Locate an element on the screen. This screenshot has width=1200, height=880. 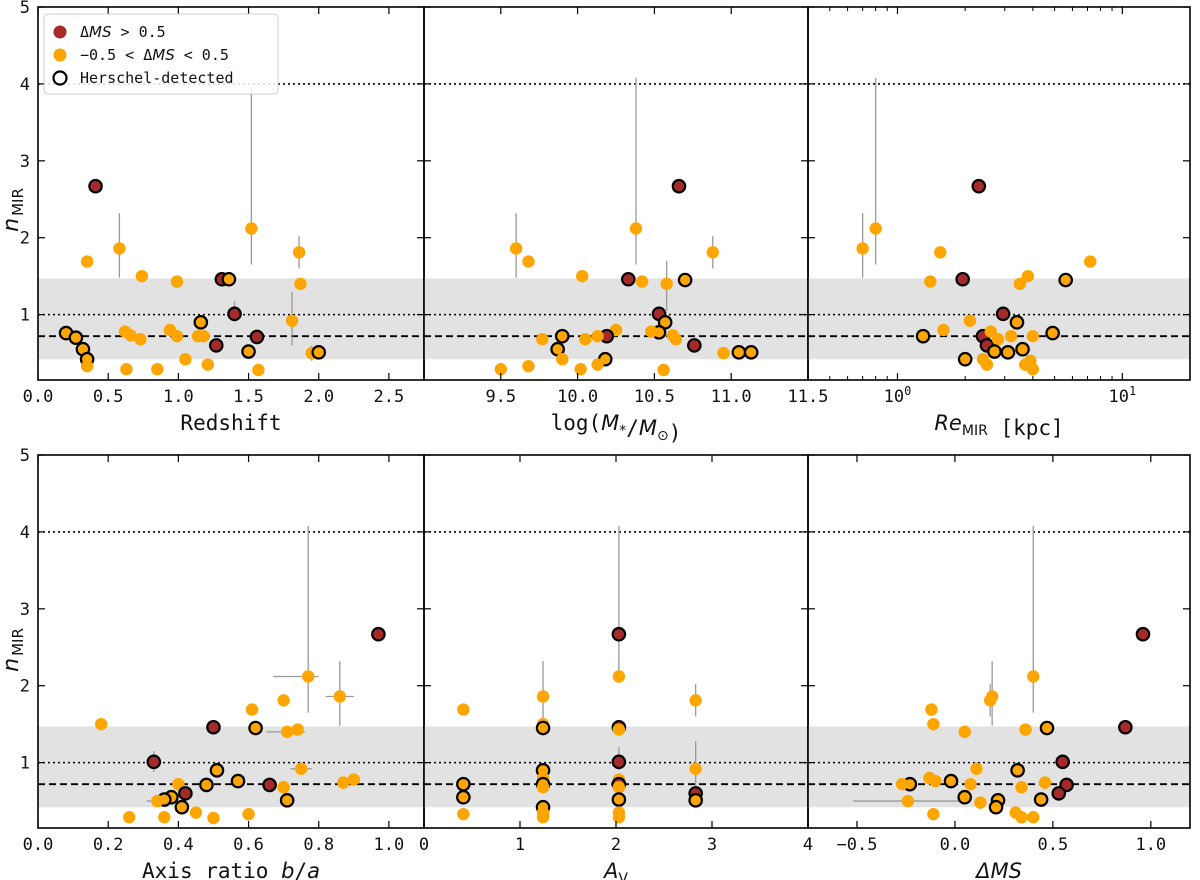
legend-label-part: MS is located at coordinates (100, 32).